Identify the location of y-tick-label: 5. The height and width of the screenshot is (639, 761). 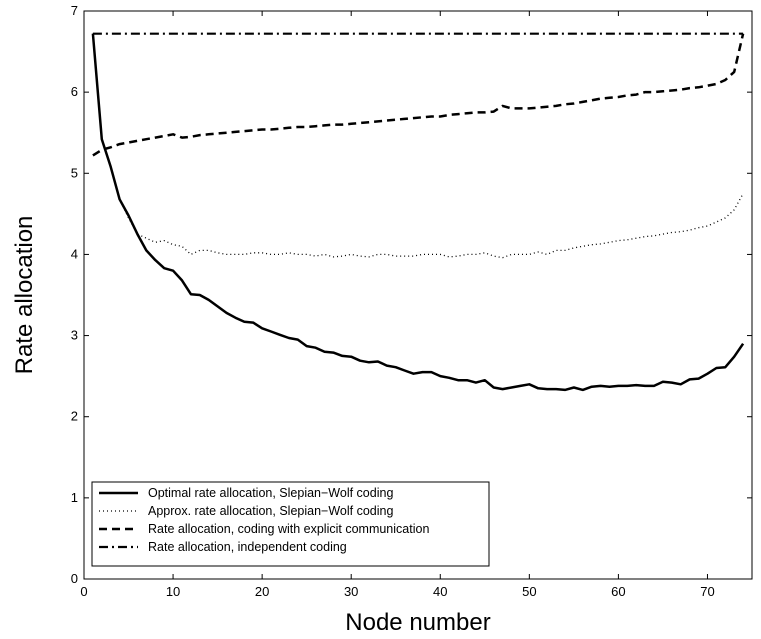
(74, 172).